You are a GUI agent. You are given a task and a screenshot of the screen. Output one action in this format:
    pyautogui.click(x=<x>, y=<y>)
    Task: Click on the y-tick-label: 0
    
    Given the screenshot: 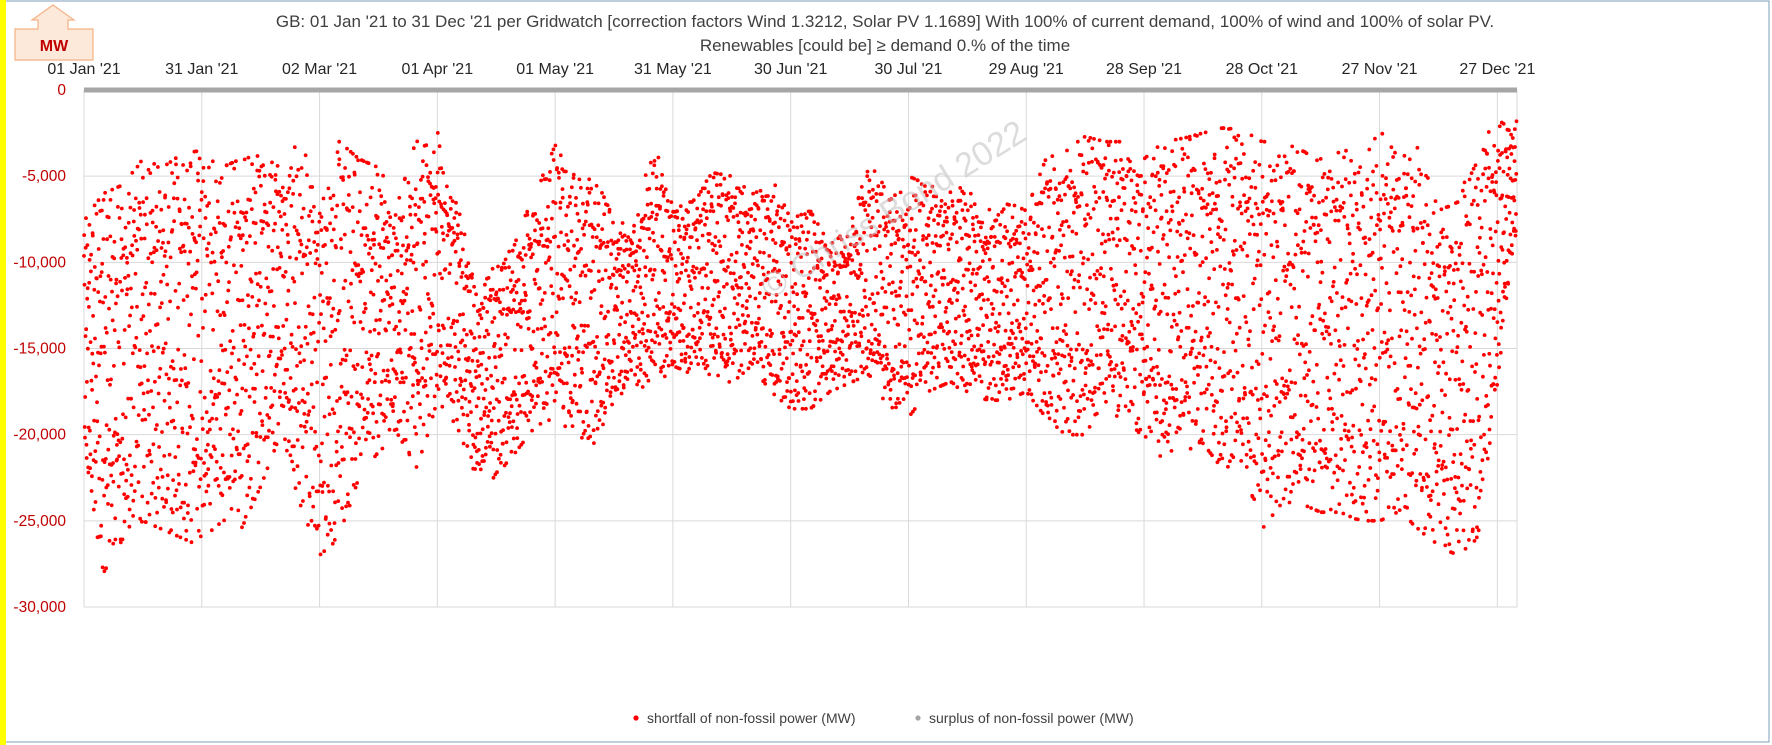 What is the action you would take?
    pyautogui.click(x=61, y=90)
    